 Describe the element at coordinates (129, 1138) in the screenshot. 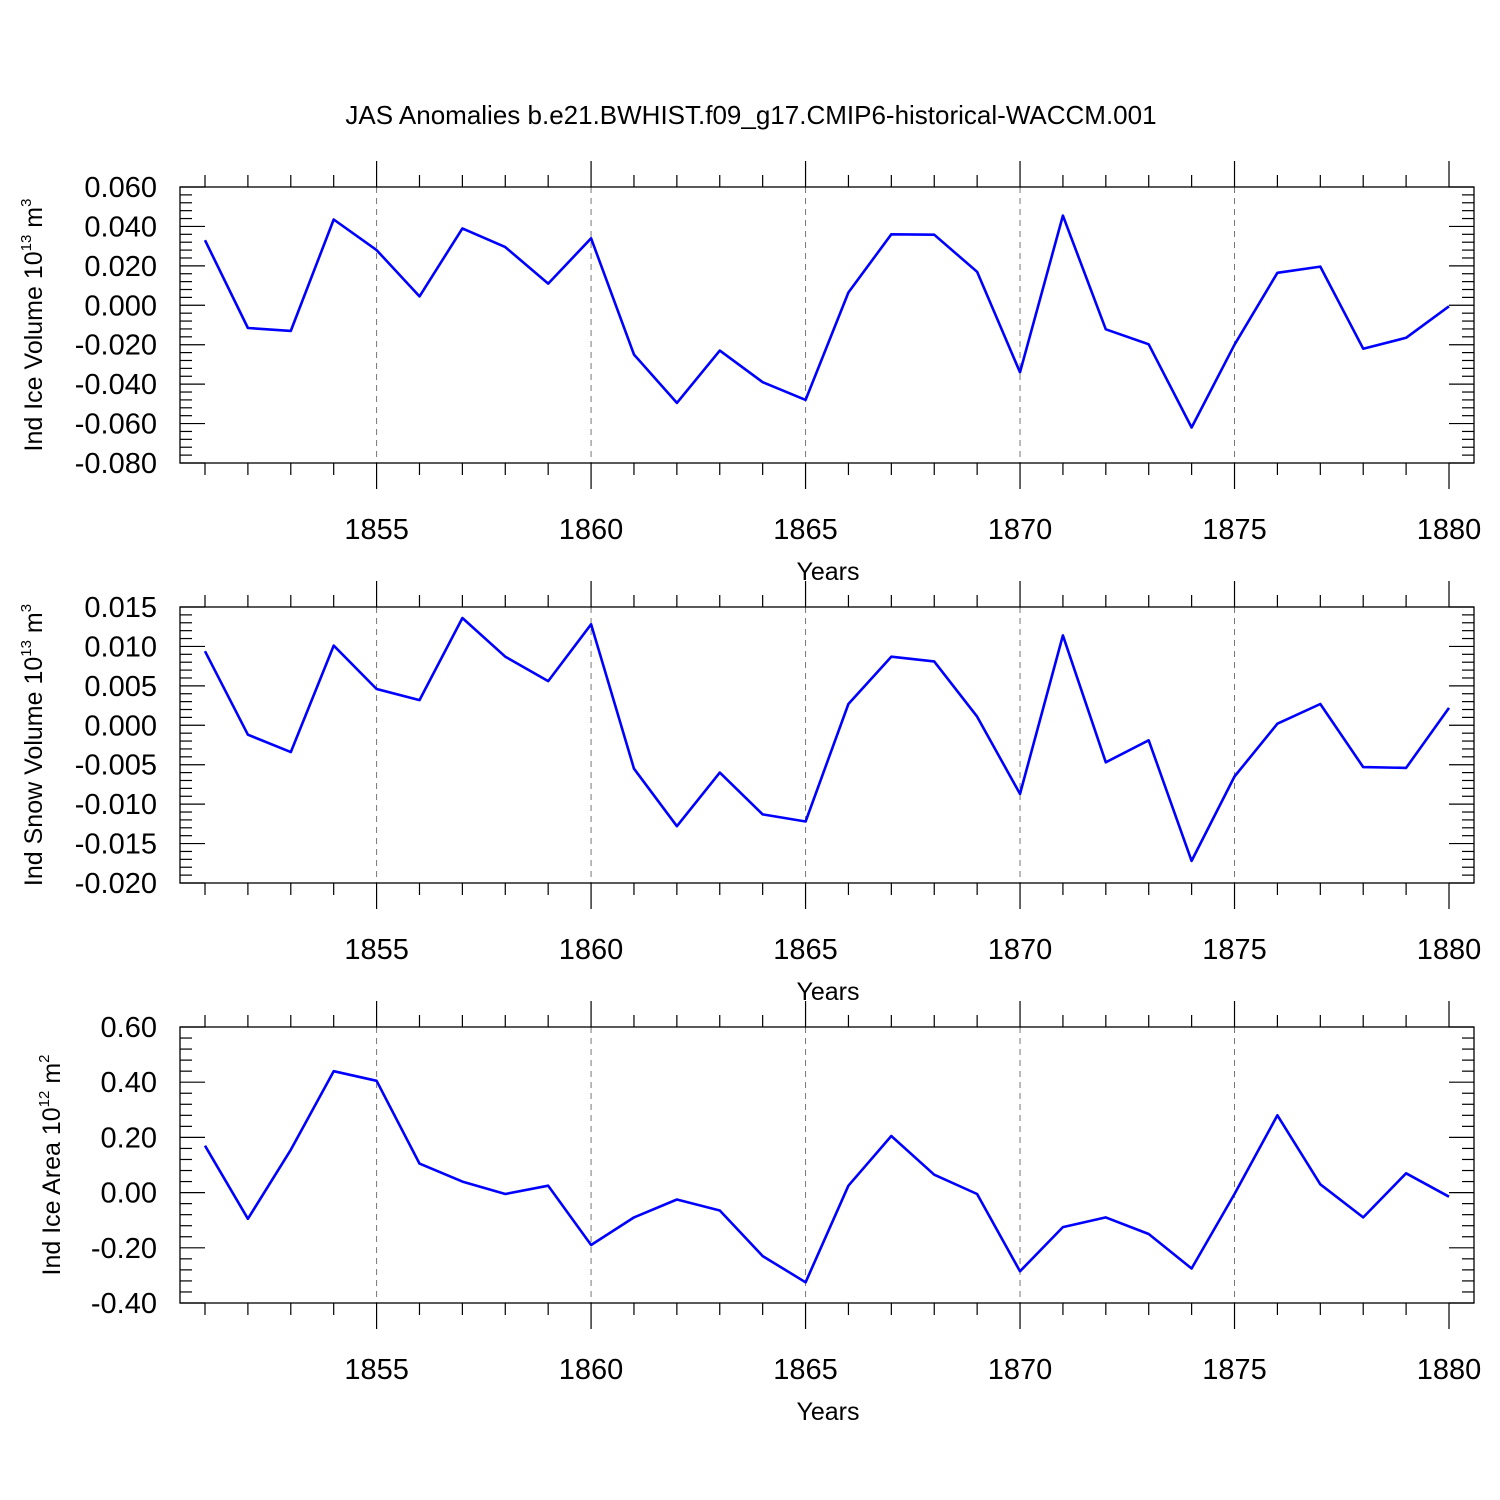

I see `y-tick-label: 0.20` at that location.